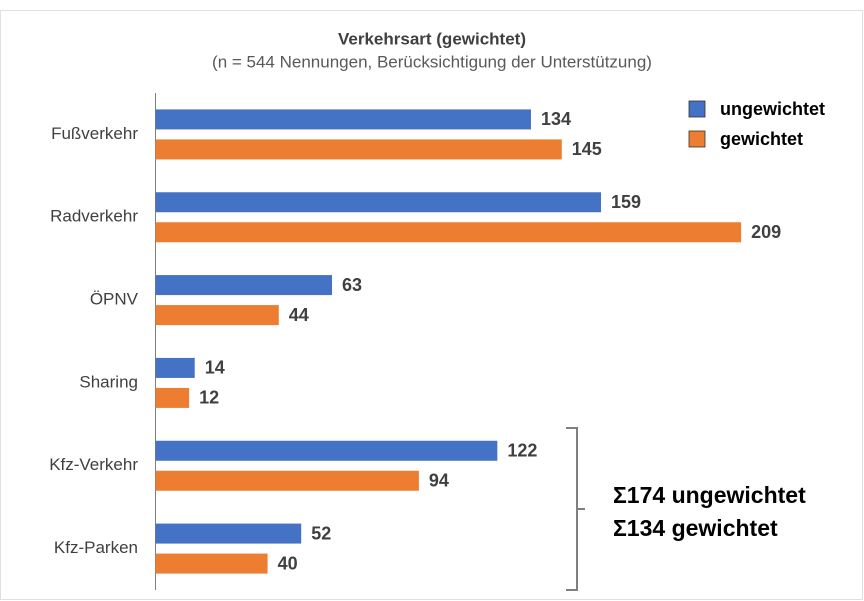  What do you see at coordinates (432, 38) in the screenshot?
I see `chart-title: Verkehrsart (gewichtet)` at bounding box center [432, 38].